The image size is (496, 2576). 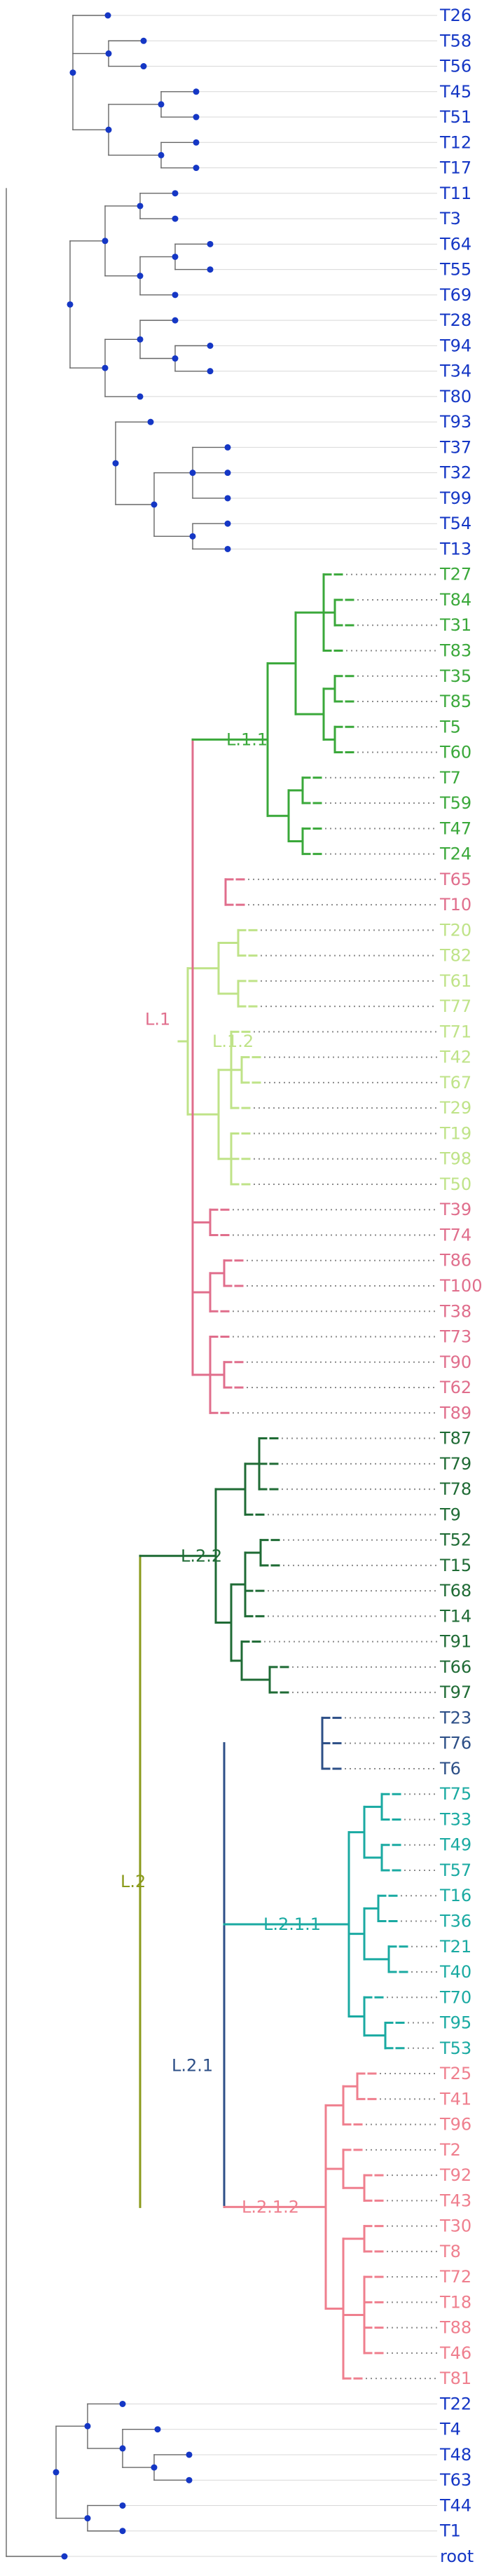 I want to click on tip-label: T12, so click(x=455, y=142).